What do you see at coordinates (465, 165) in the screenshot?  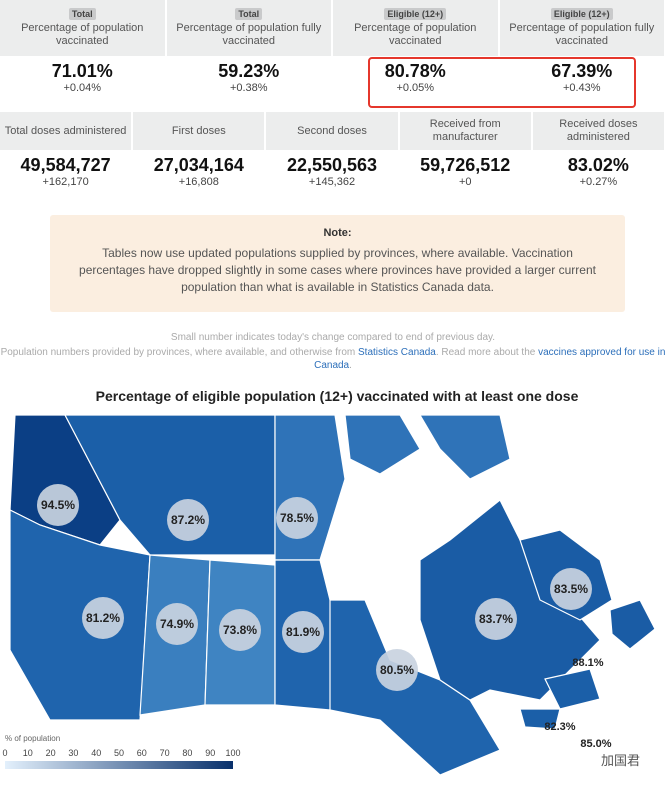 I see `value: 59,726,512` at bounding box center [465, 165].